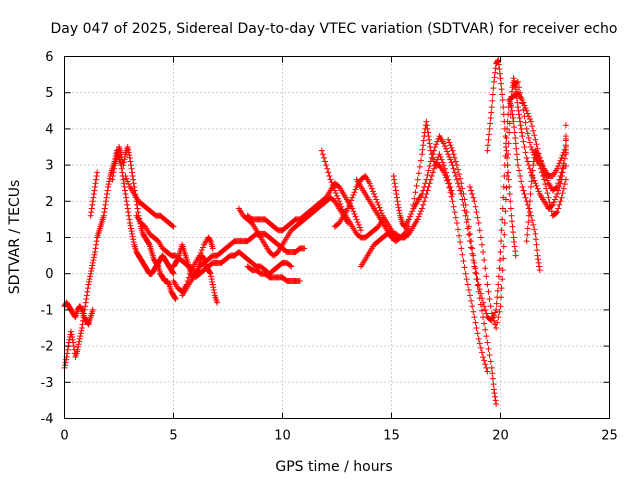  I want to click on y-tick-label: 3, so click(49, 166).